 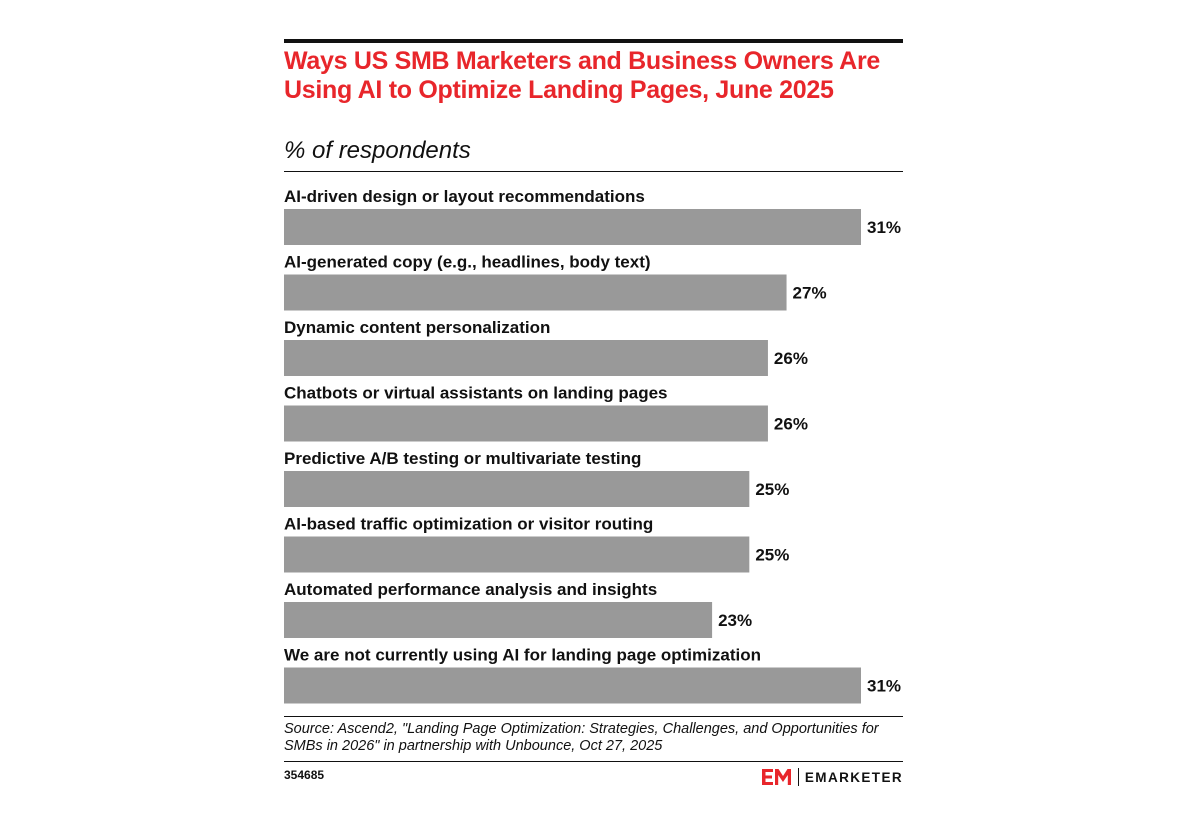 What do you see at coordinates (798, 777) in the screenshot?
I see `brand-separator` at bounding box center [798, 777].